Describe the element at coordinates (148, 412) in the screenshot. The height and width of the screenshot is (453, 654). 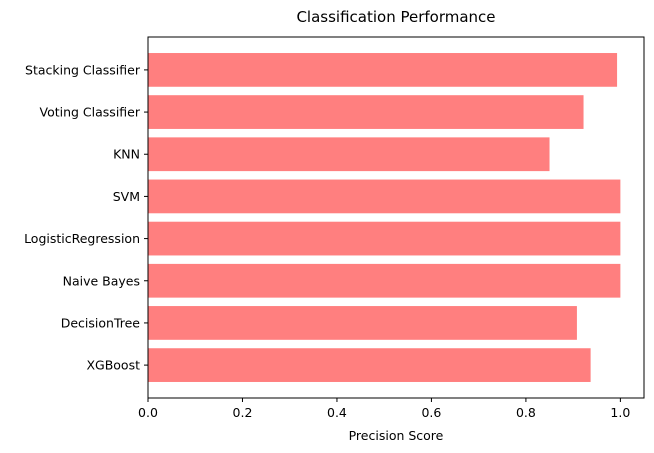
I see `x-tick-label: 0.0` at that location.